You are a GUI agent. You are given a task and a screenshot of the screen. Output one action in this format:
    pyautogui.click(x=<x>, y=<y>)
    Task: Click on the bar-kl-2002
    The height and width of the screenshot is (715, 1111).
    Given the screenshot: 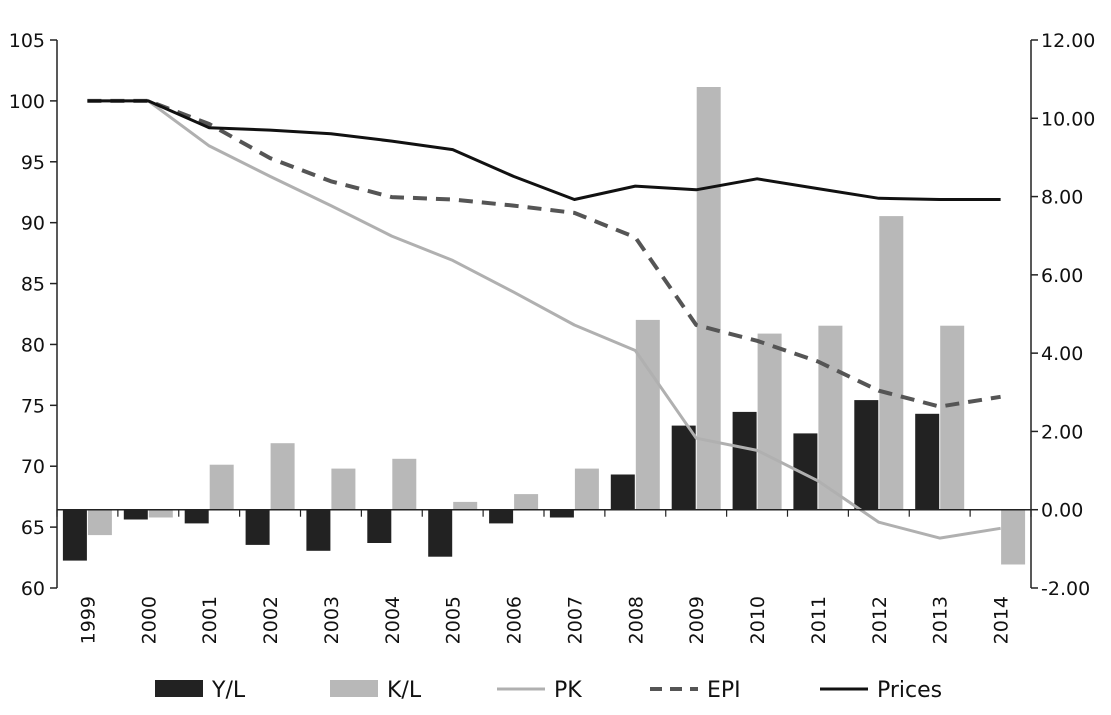 What is the action you would take?
    pyautogui.click(x=282, y=476)
    